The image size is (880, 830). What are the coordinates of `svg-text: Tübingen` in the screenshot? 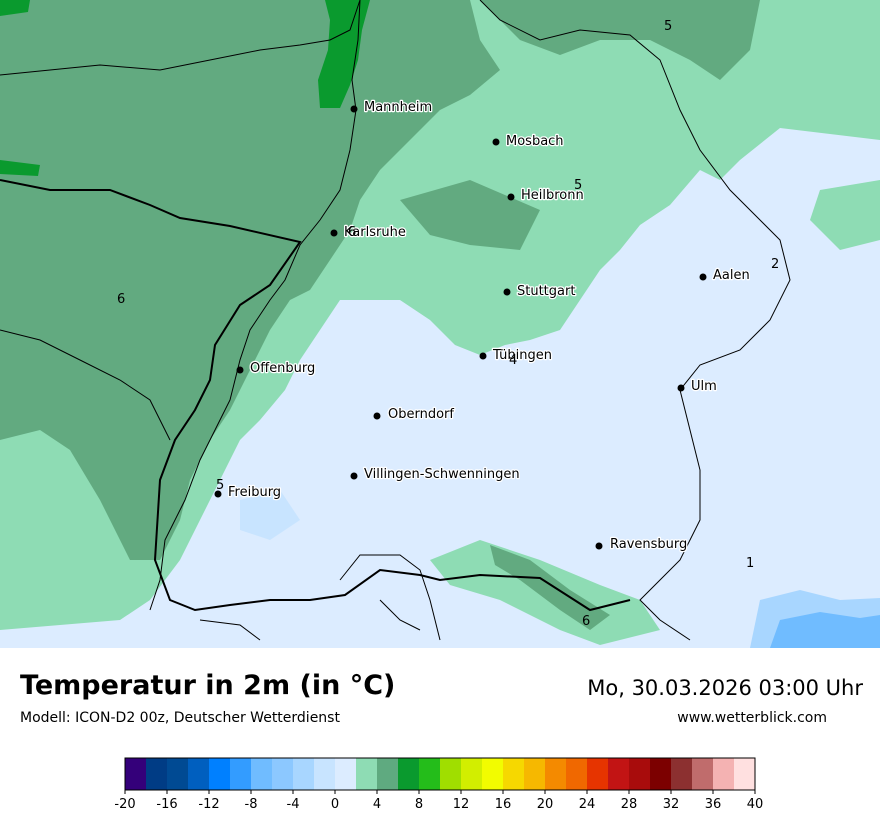 It's located at (522, 355).